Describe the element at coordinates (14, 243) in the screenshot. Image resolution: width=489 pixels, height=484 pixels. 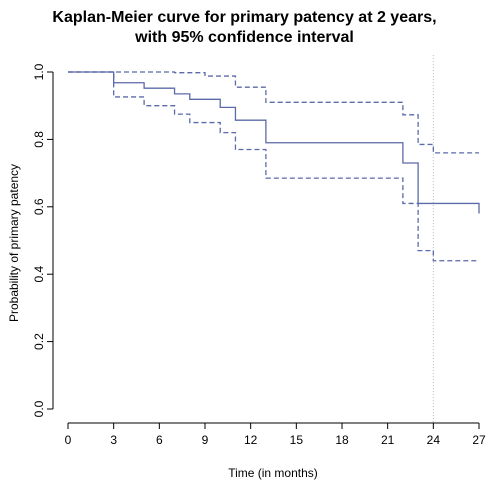
I see `y-axis-label: Probability of primary patency` at that location.